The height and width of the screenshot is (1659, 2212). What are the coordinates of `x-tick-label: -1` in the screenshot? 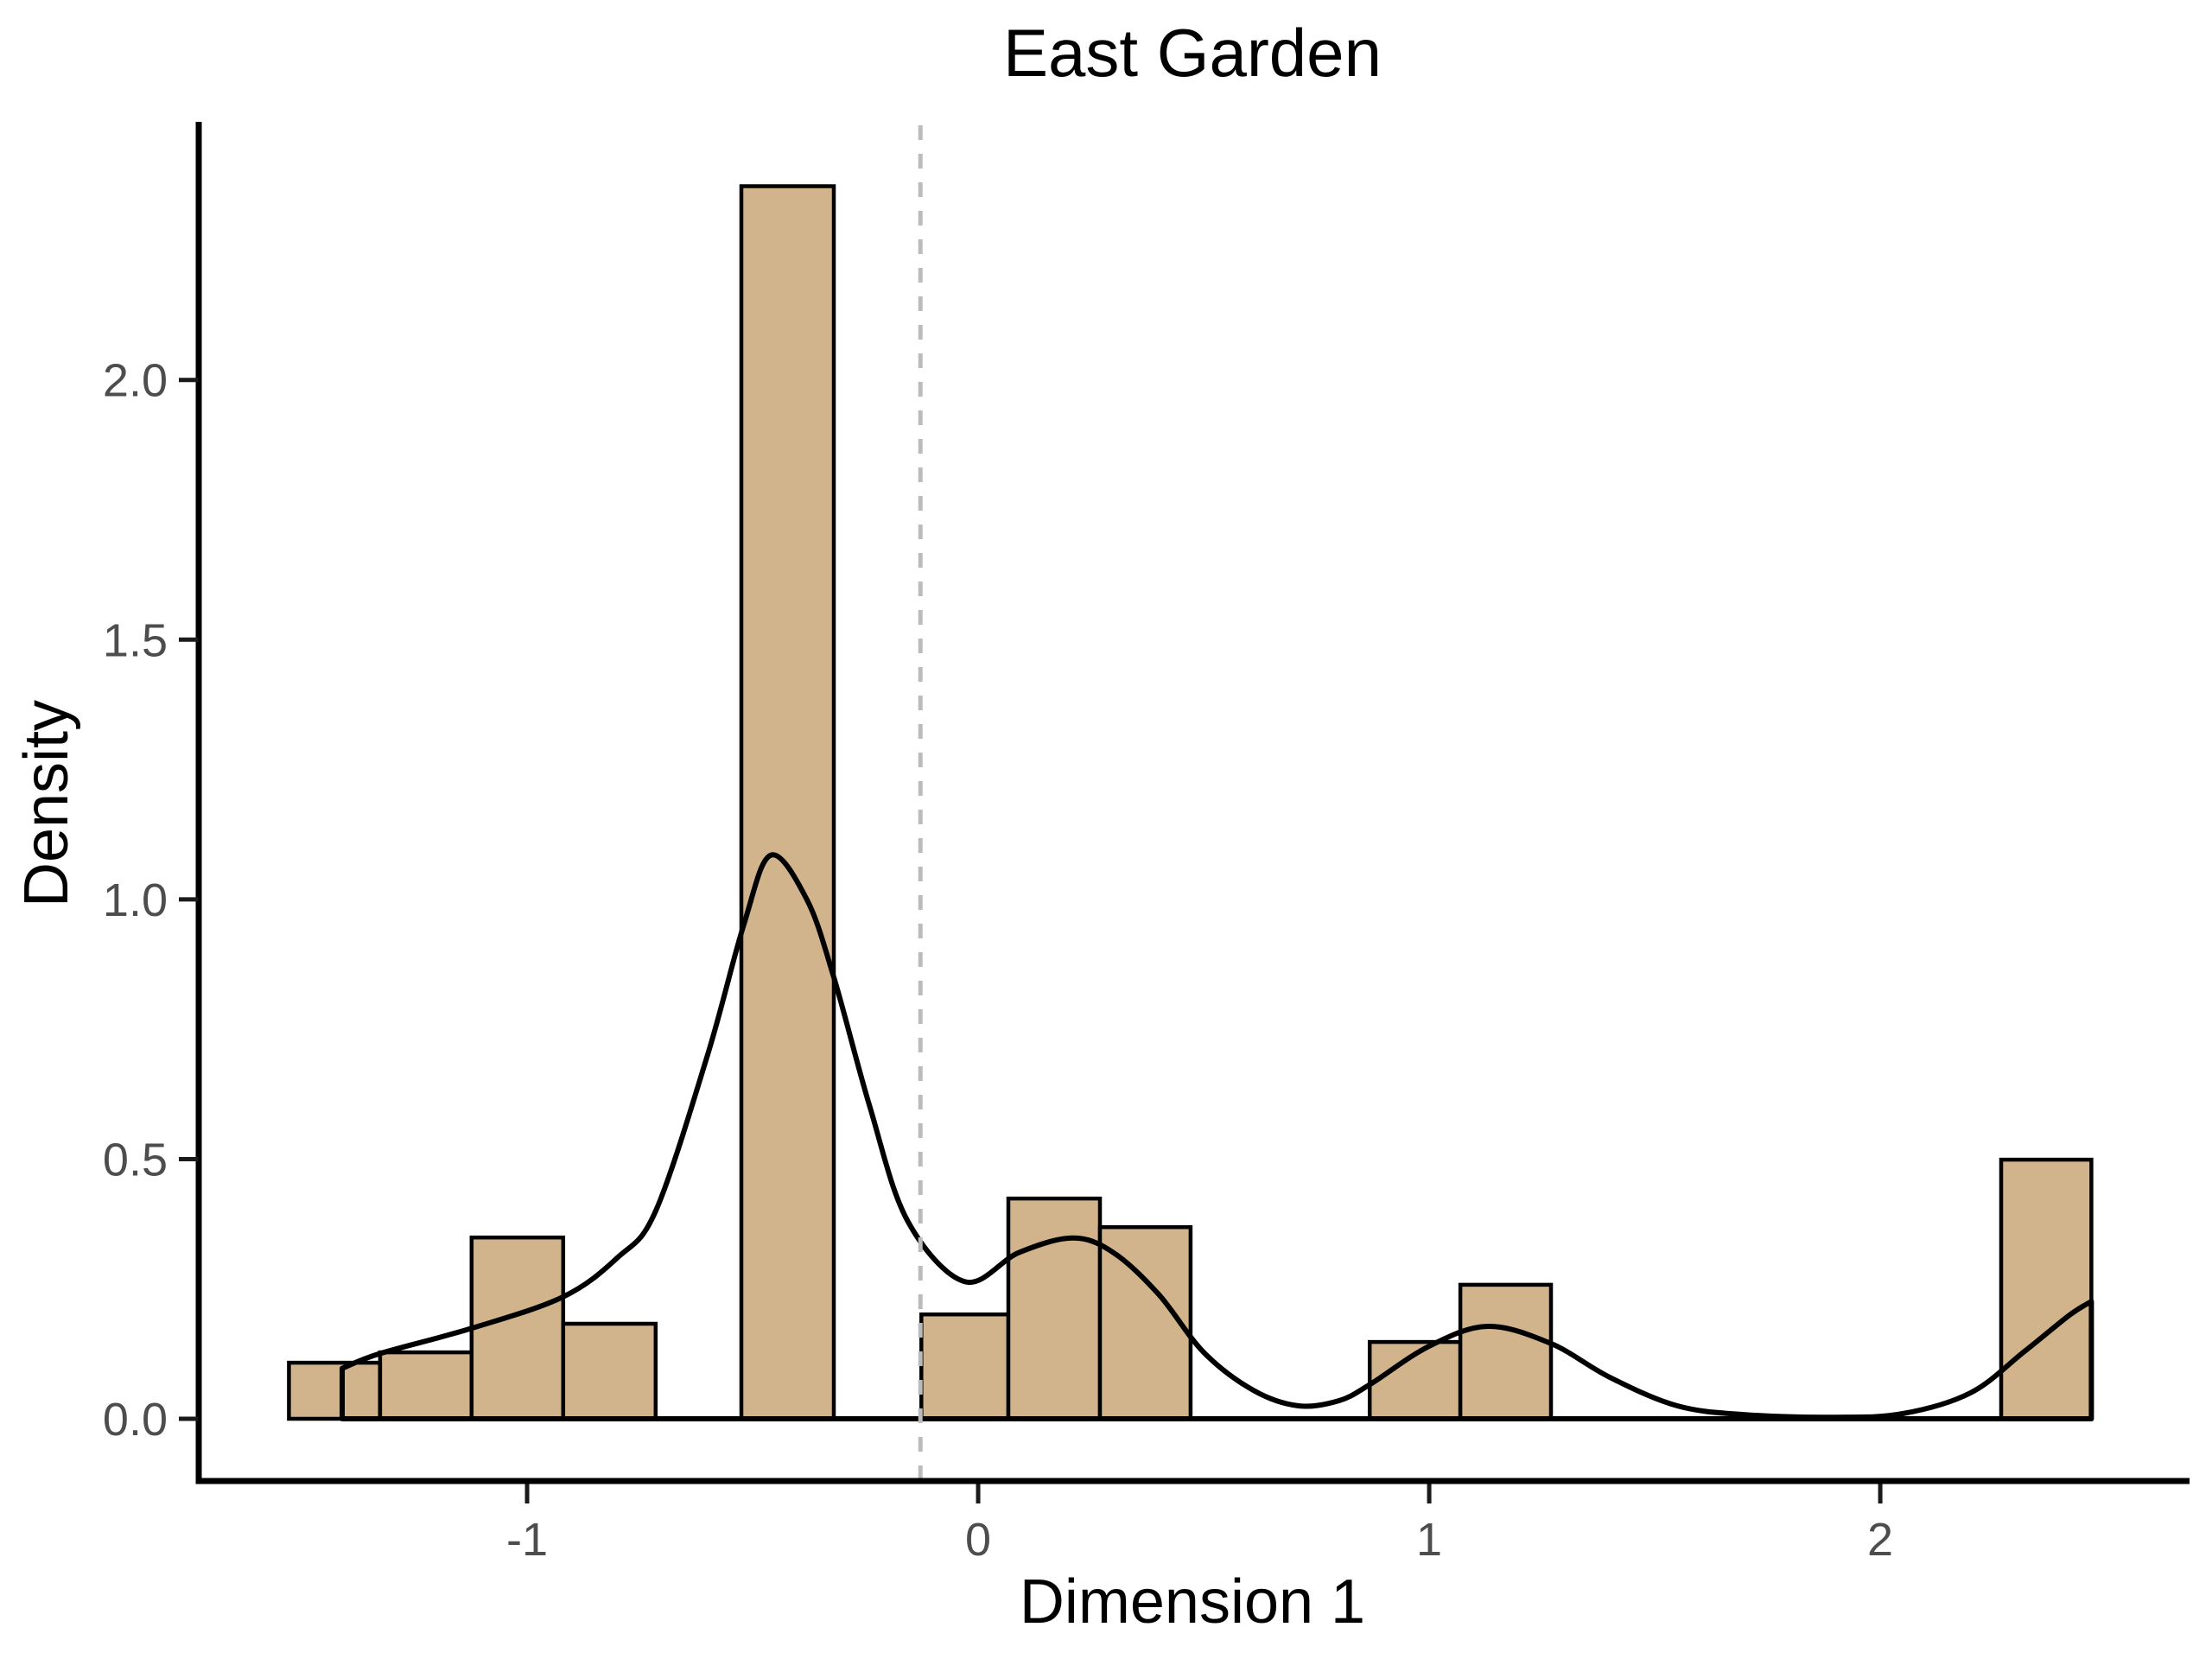 It's located at (527, 1540).